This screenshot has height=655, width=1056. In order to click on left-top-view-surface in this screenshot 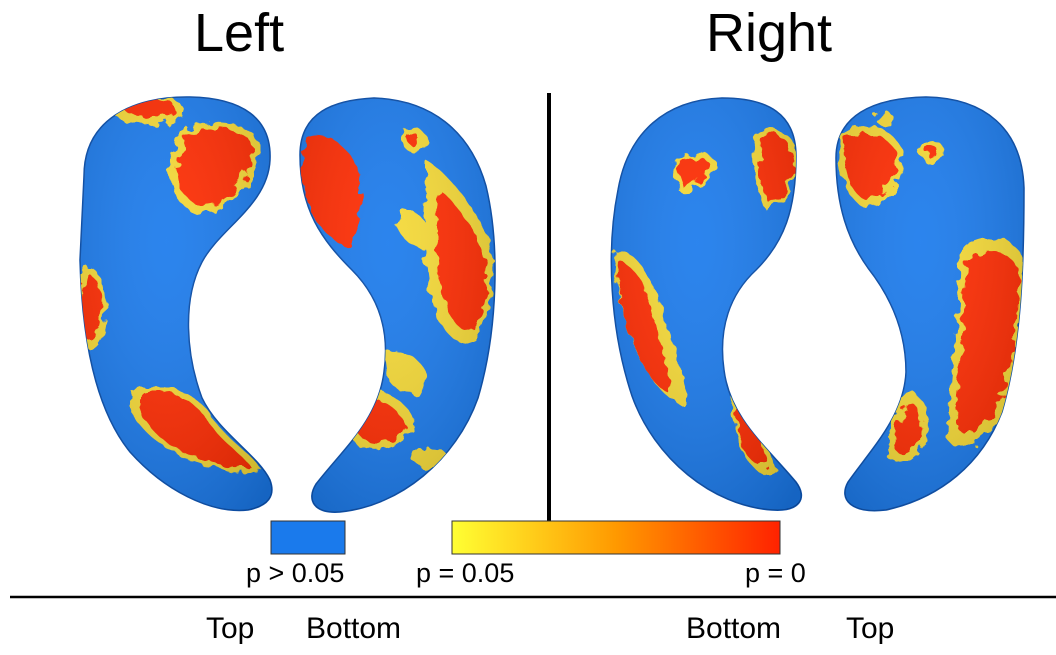, I will do `click(176, 304)`.